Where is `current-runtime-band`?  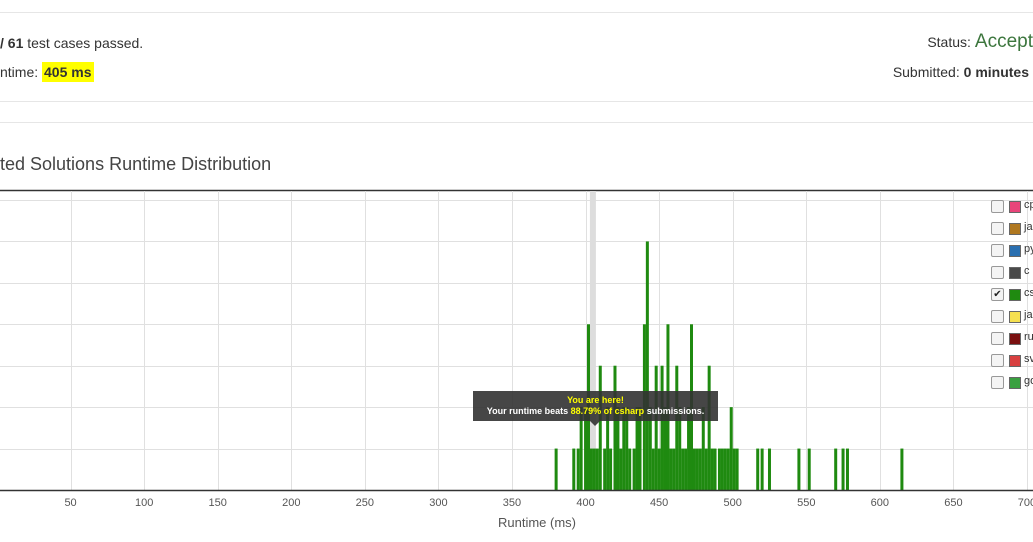
current-runtime-band is located at coordinates (592, 340).